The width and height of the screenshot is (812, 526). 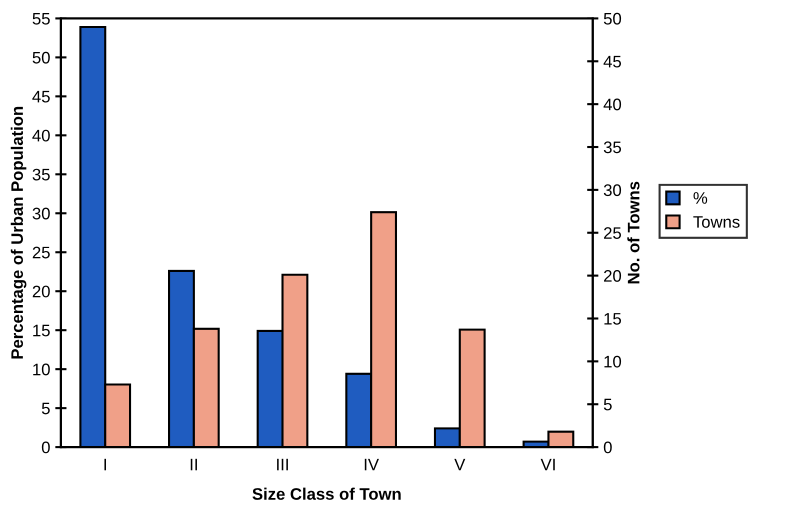 I want to click on x-tick-label: V, so click(x=460, y=464).